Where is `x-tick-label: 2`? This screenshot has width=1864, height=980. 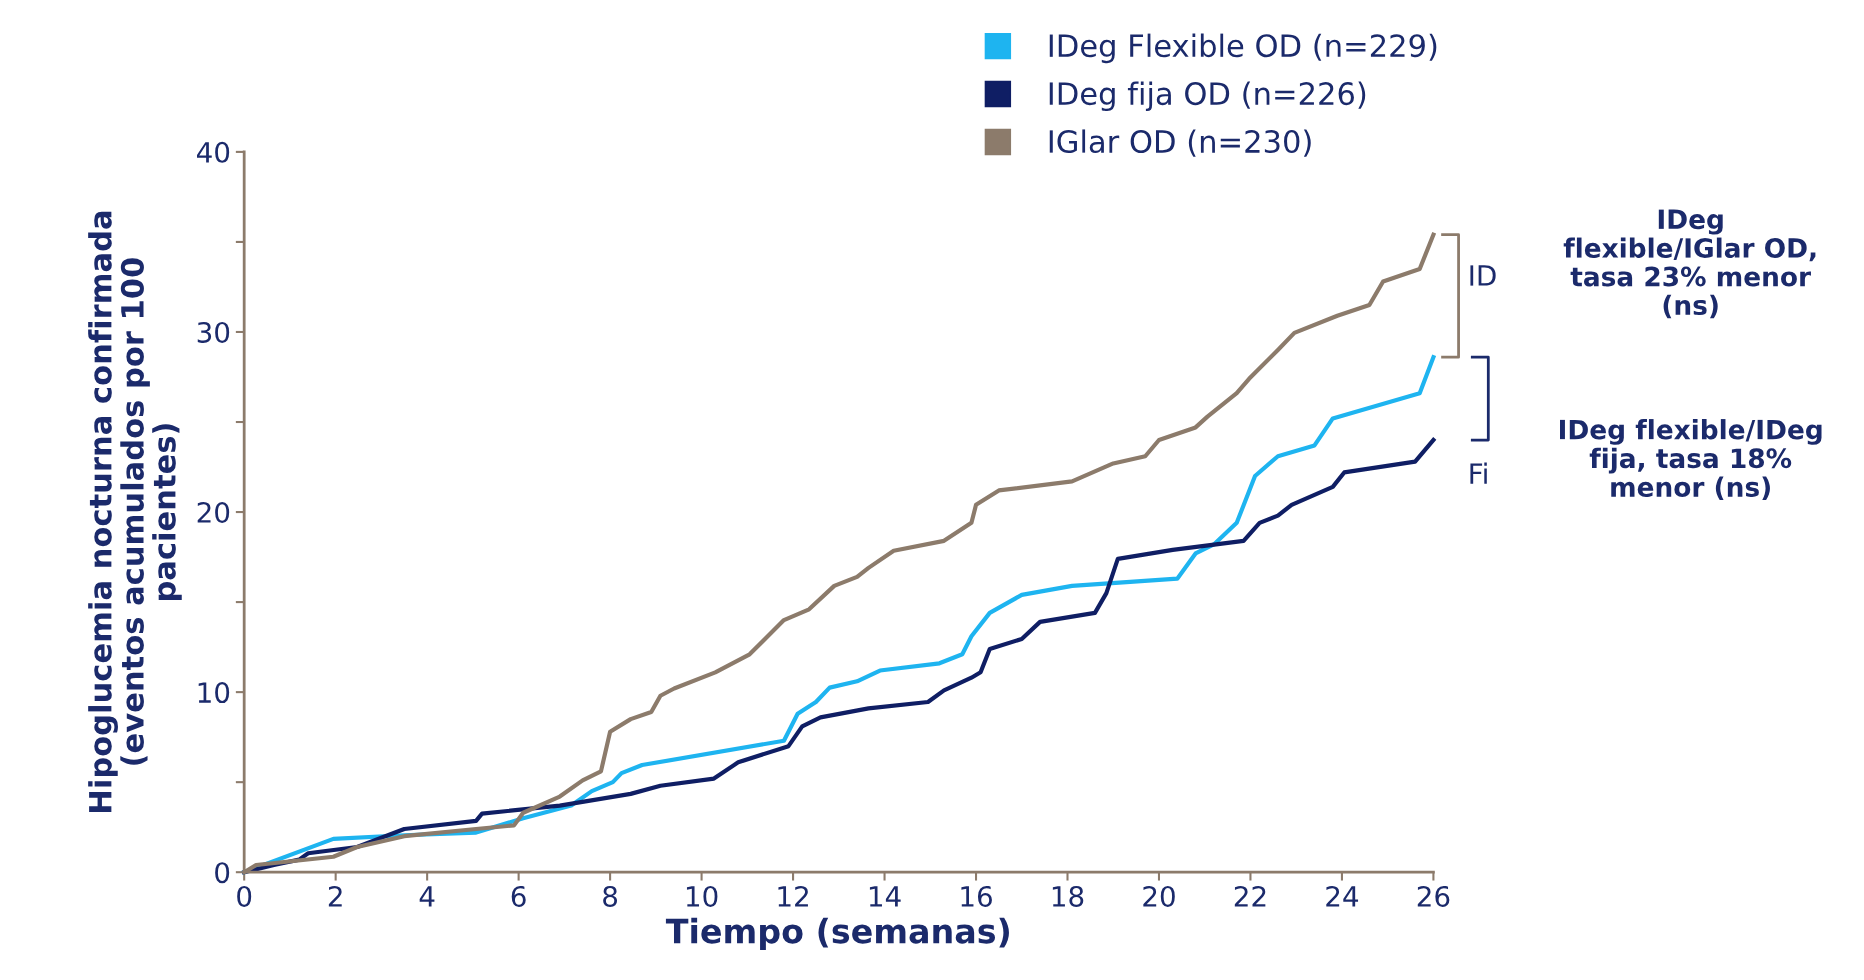 x-tick-label: 2 is located at coordinates (335, 896).